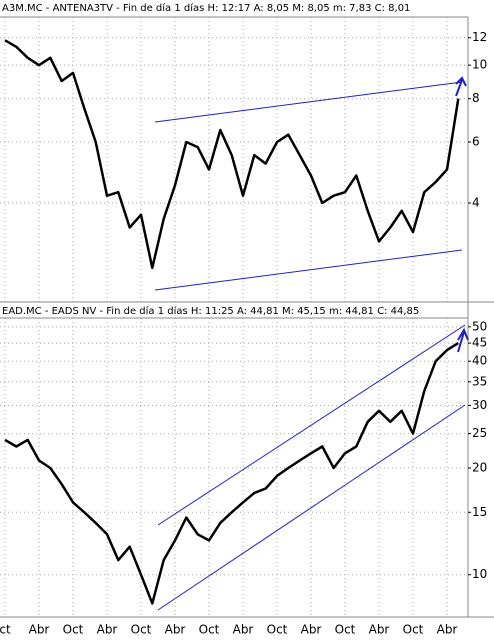  I want to click on y-tick-label: 15, so click(479, 512).